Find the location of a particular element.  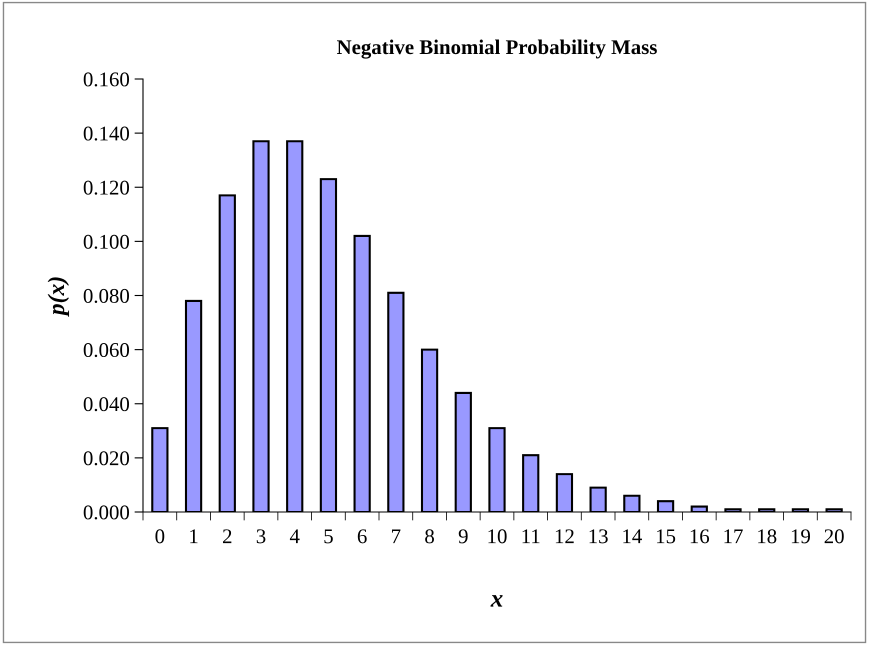

y-tick-label: 0.080 is located at coordinates (107, 296).